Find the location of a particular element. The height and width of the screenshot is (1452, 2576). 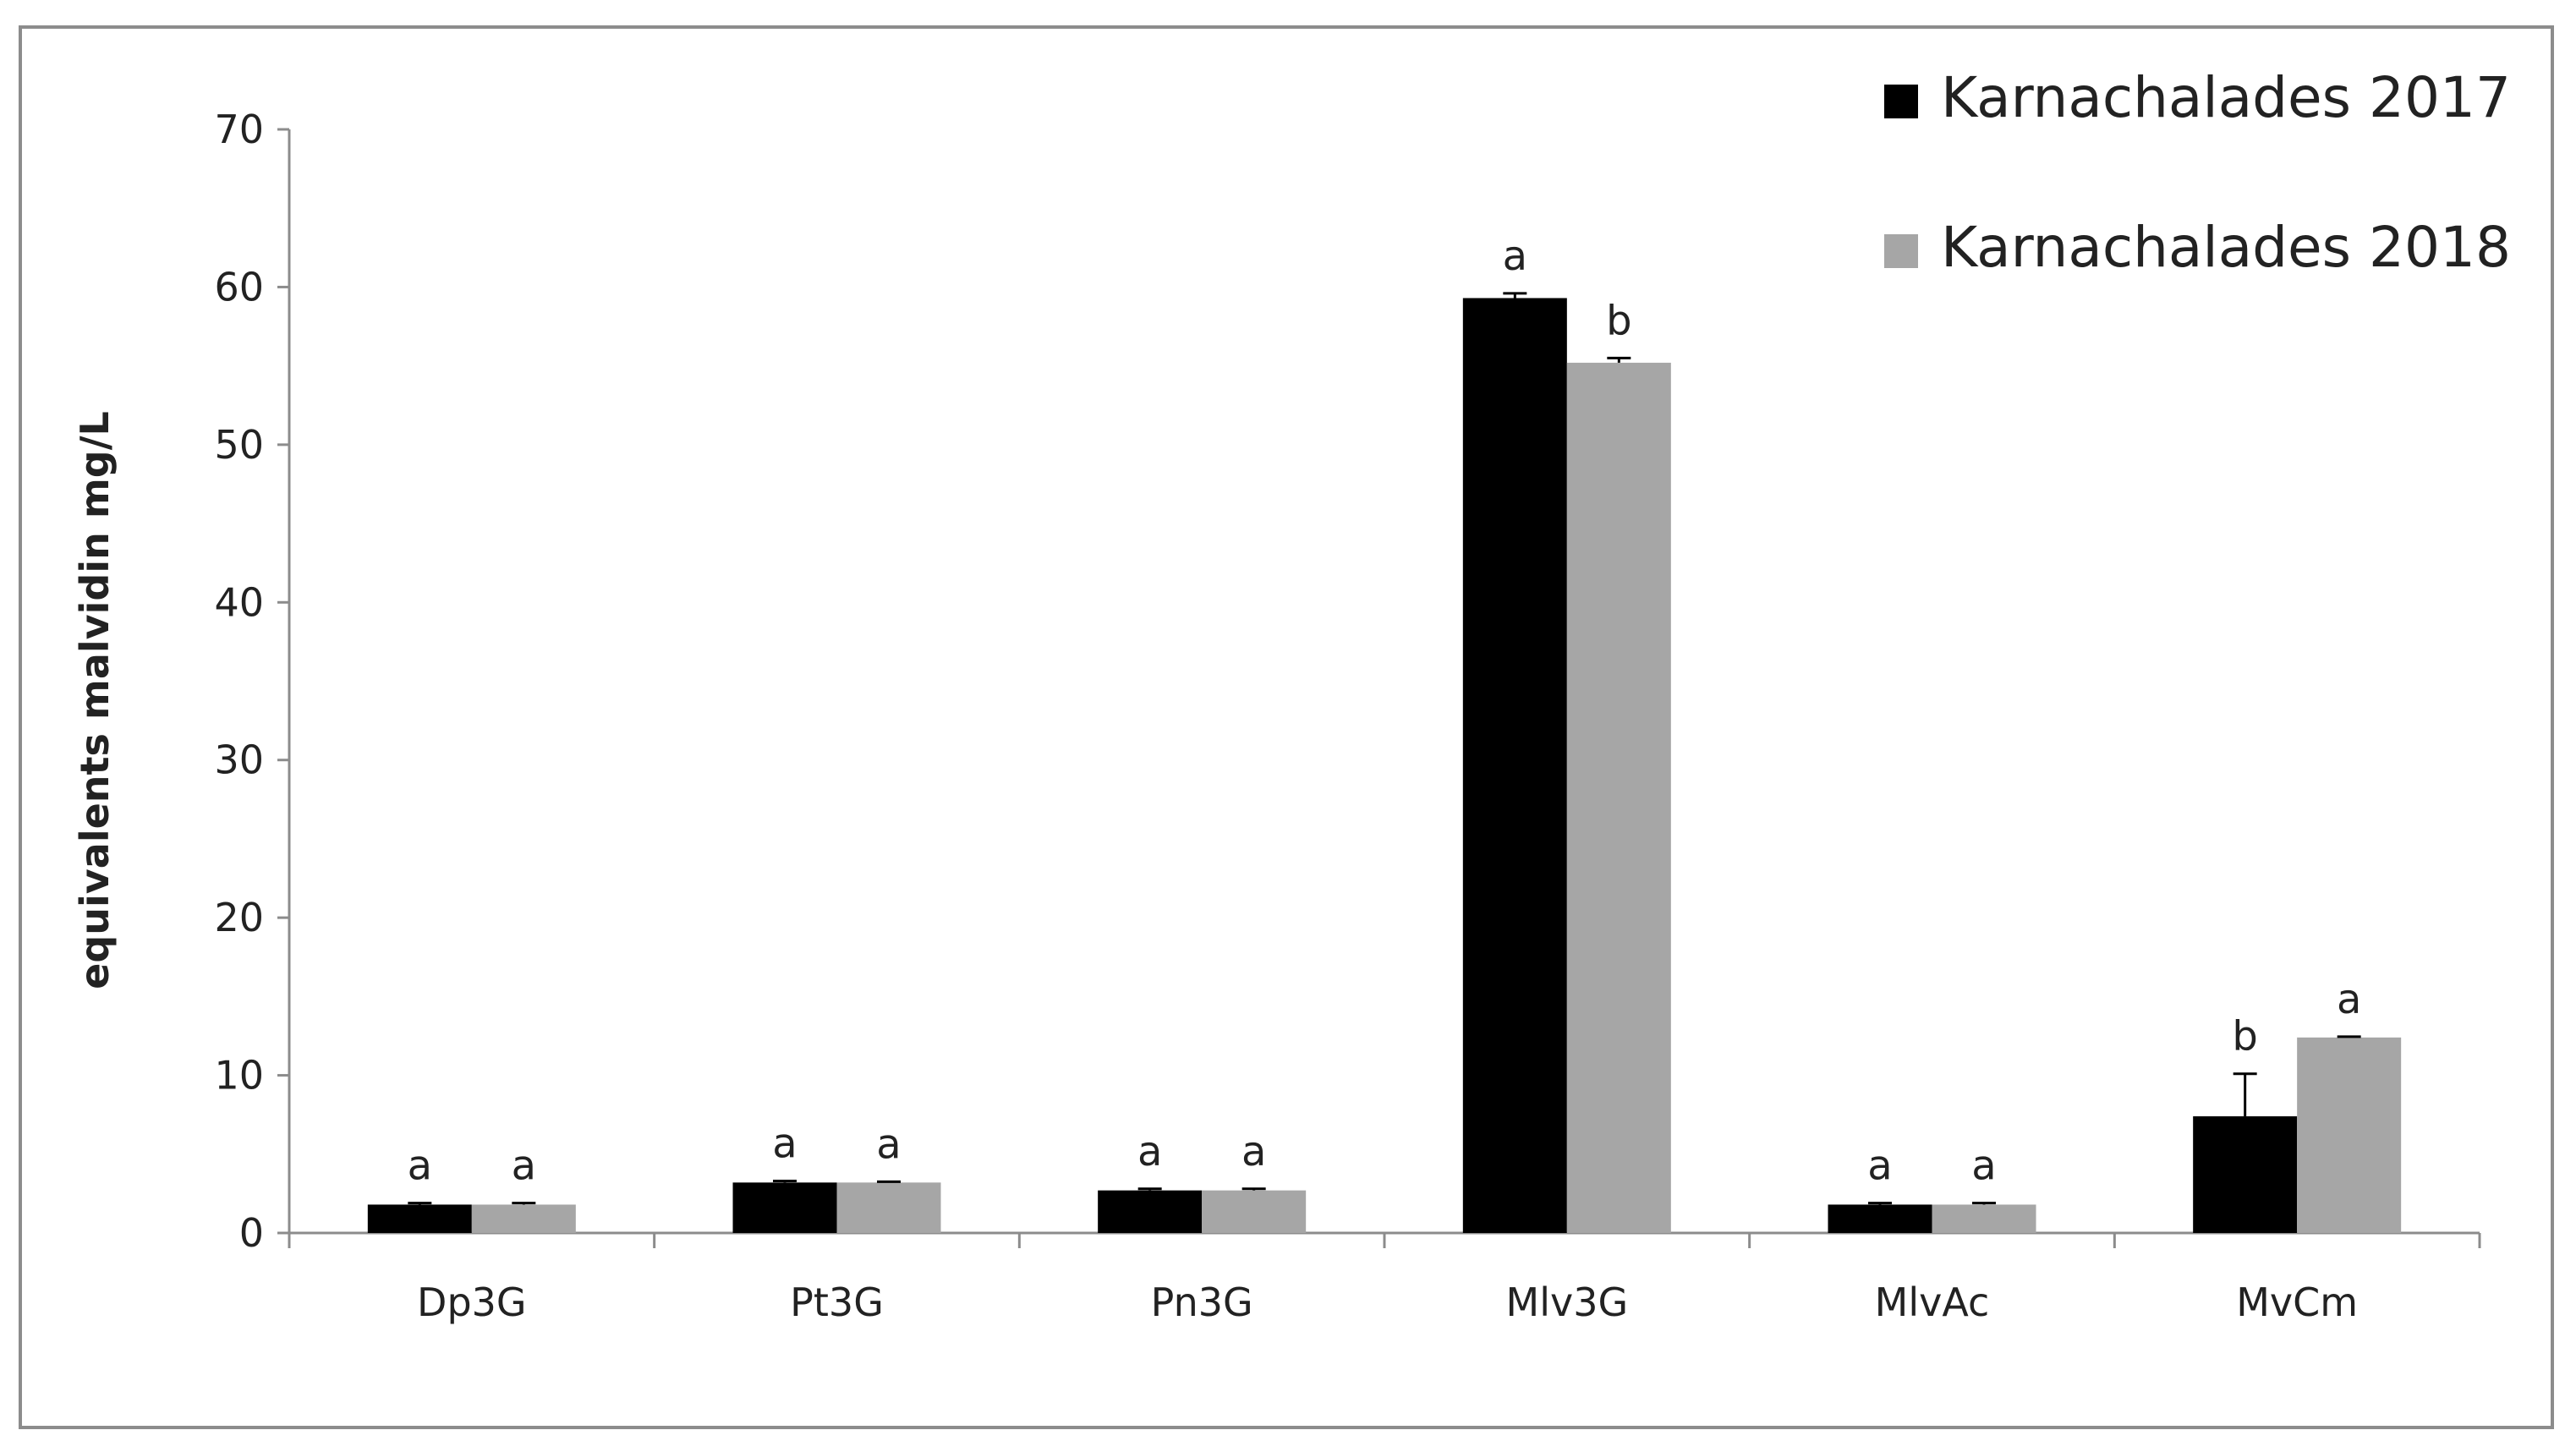

y-tick-label: 70 is located at coordinates (239, 129).